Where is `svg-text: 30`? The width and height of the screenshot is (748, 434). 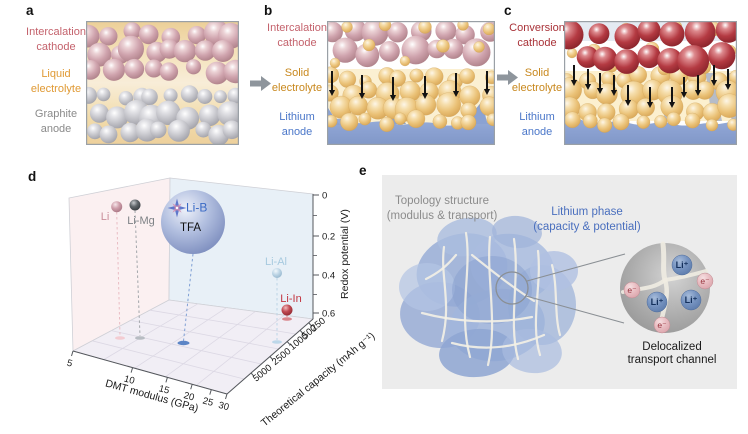 svg-text: 30 is located at coordinates (223, 406).